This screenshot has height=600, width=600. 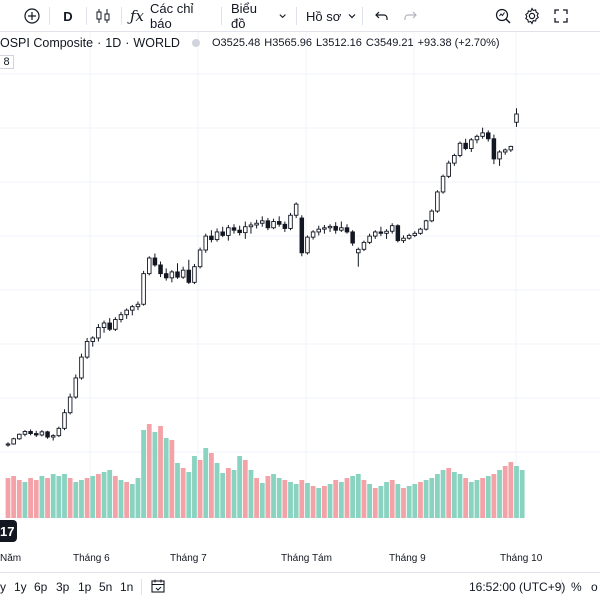 I want to click on indicator-count-badge: 8, so click(x=7, y=62).